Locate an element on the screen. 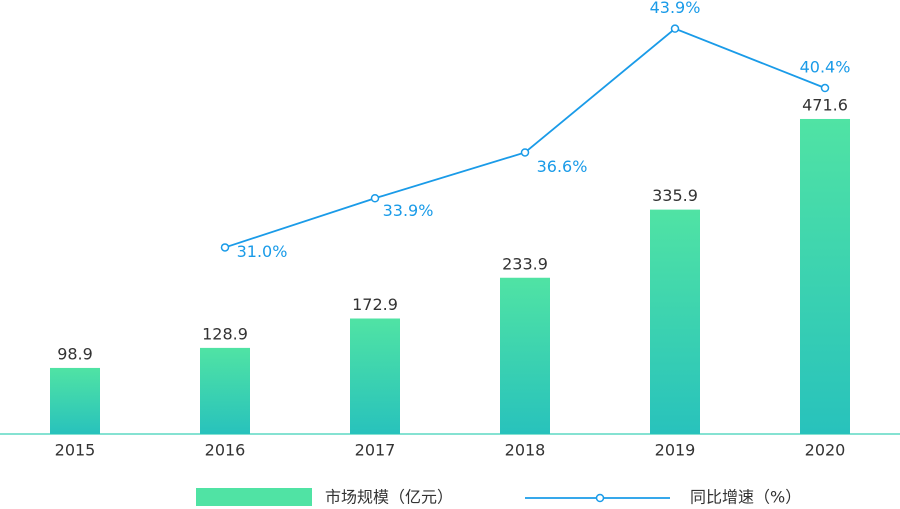  line-value-label: 43.9% is located at coordinates (675, 8).